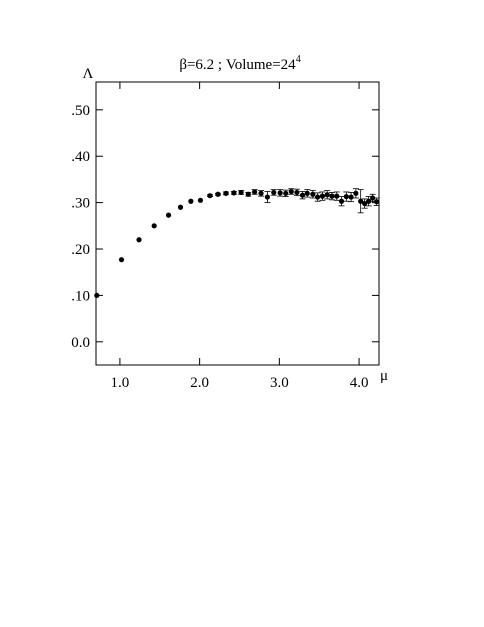  I want to click on x-tick-label: 2.0, so click(199, 383).